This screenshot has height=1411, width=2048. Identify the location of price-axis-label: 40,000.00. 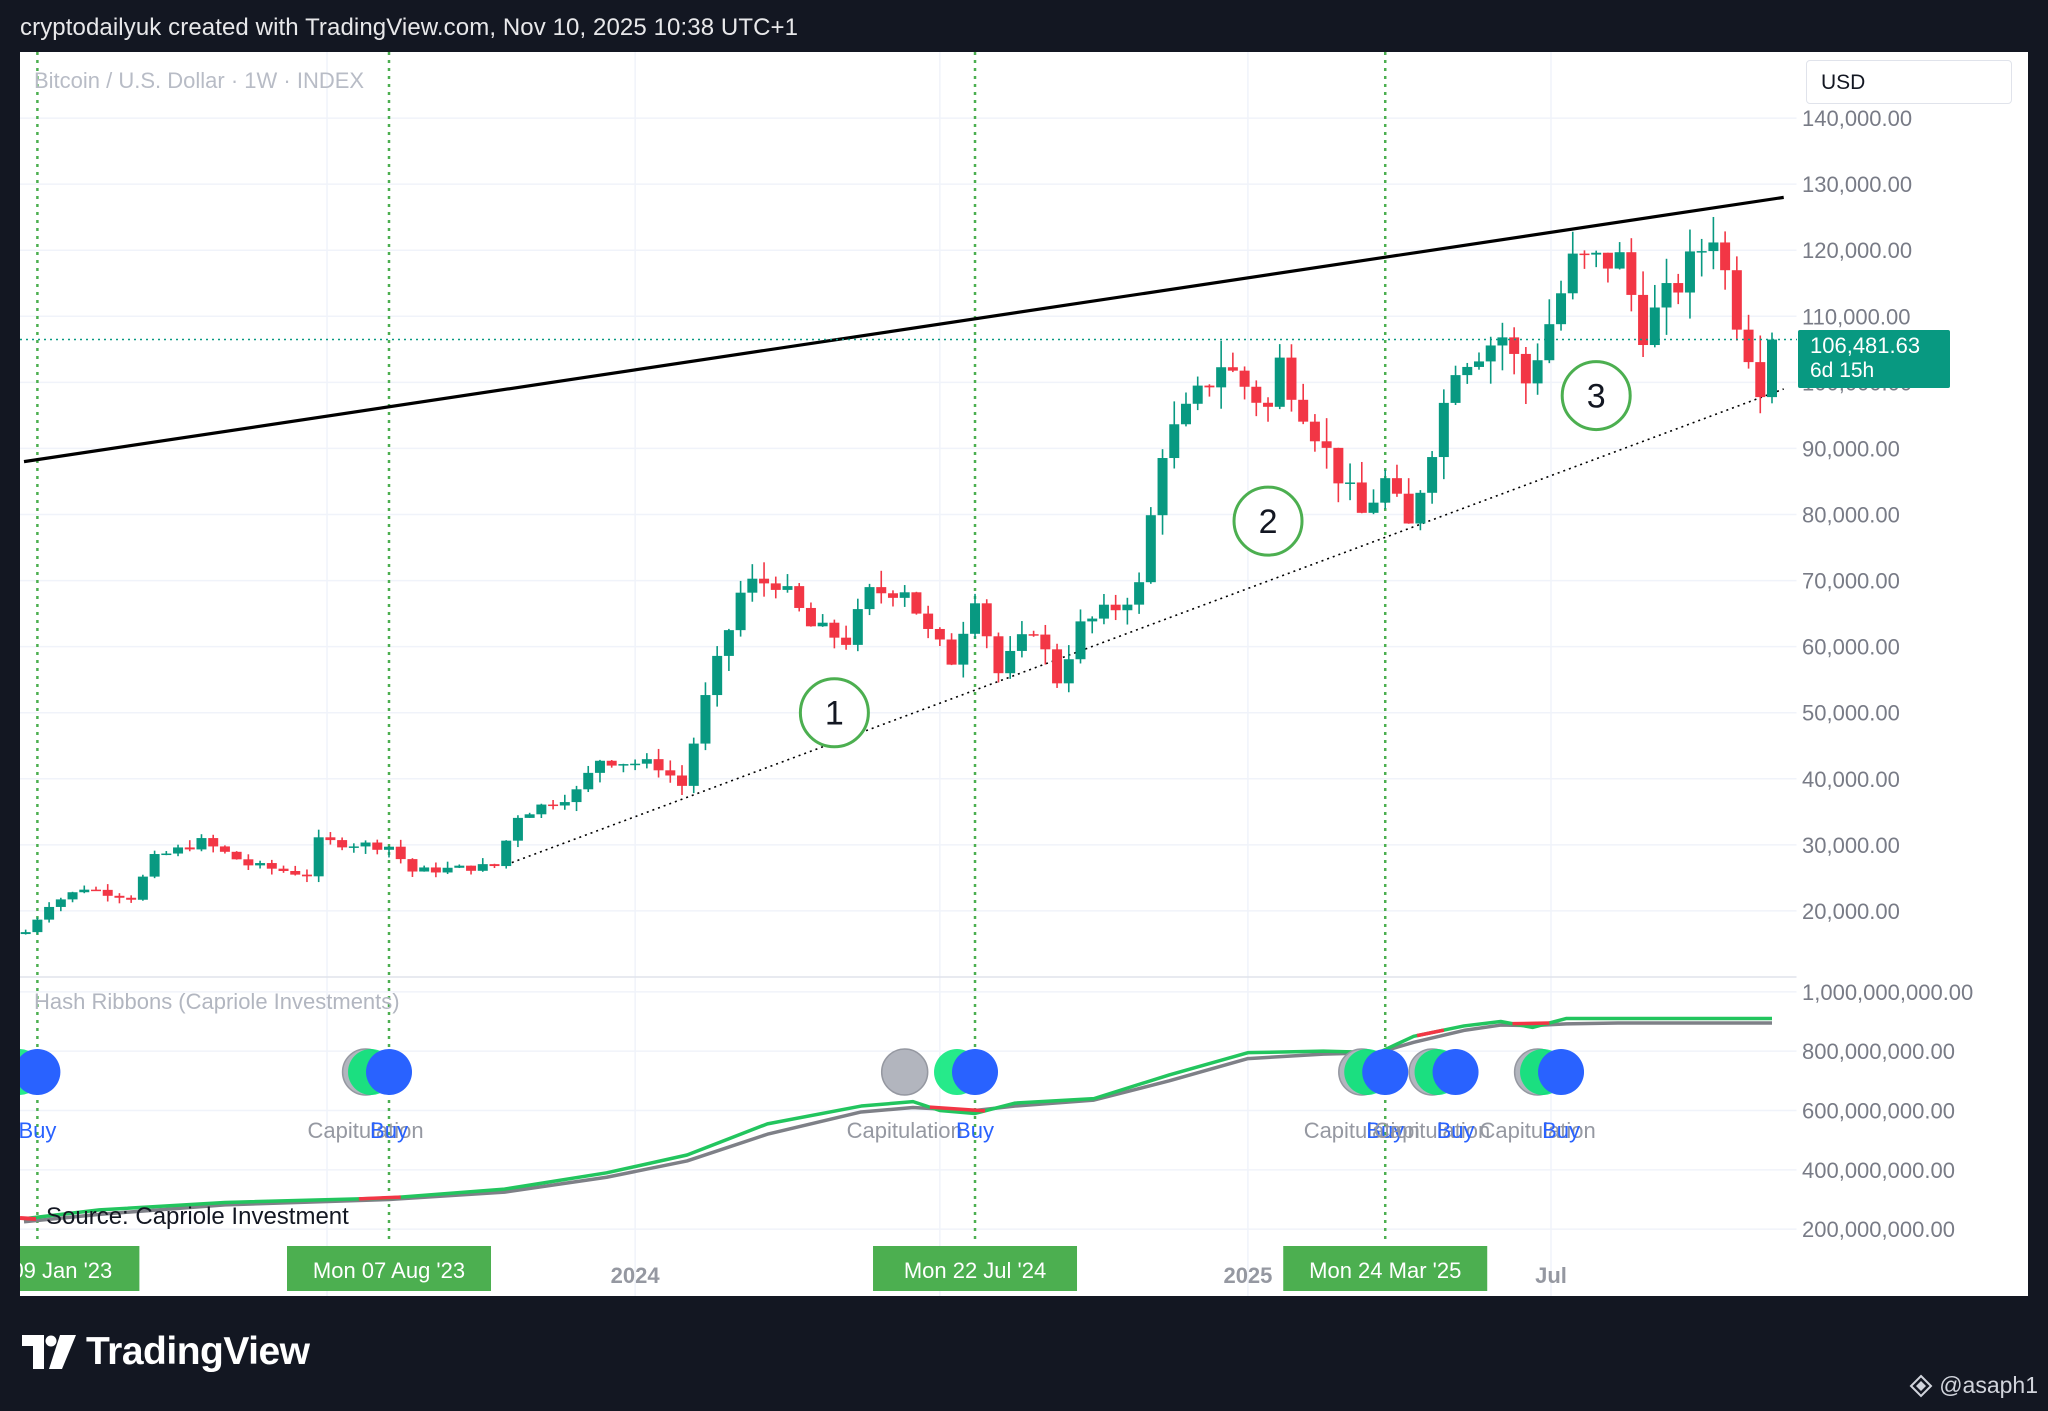
(1851, 779).